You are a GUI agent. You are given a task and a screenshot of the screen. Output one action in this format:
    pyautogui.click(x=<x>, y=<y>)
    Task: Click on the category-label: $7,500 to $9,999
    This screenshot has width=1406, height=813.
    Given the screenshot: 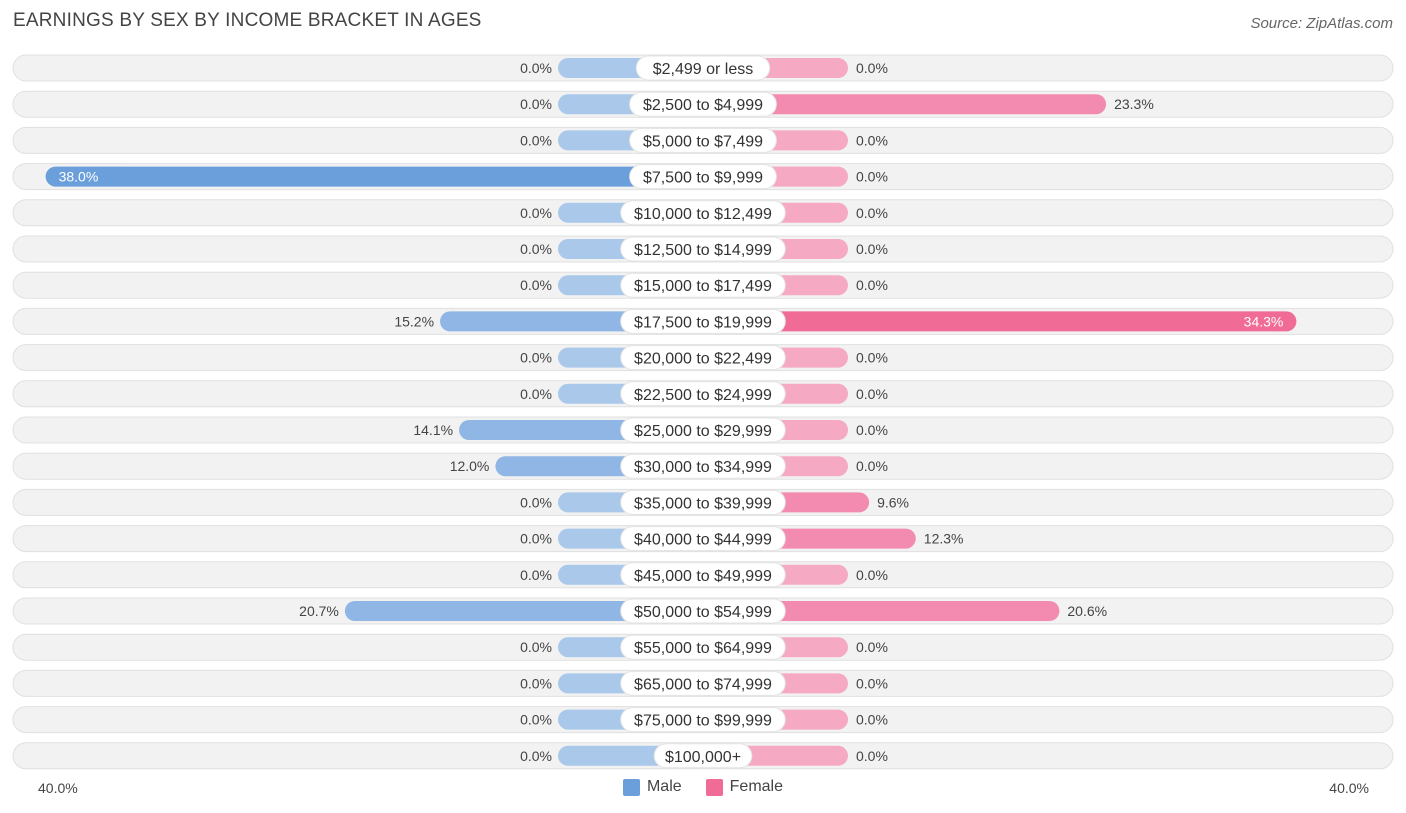 What is the action you would take?
    pyautogui.click(x=703, y=178)
    